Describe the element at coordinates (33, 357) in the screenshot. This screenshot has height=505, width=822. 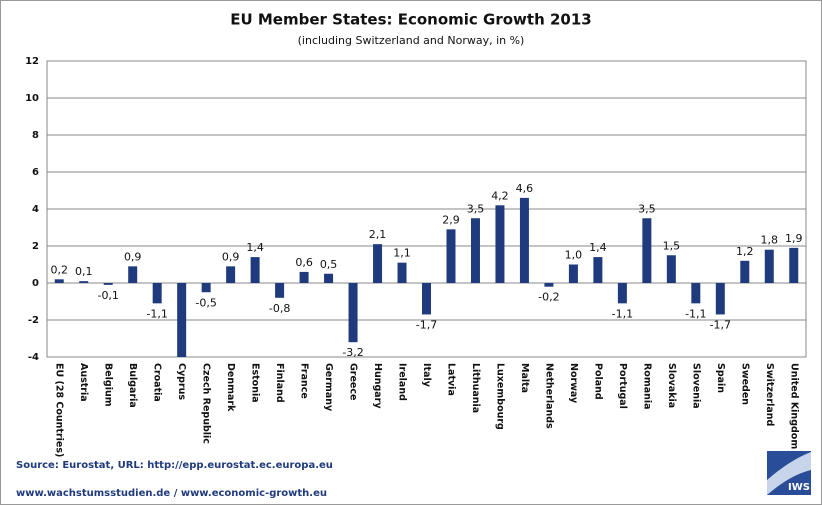
I see `y-tick-label: -4` at that location.